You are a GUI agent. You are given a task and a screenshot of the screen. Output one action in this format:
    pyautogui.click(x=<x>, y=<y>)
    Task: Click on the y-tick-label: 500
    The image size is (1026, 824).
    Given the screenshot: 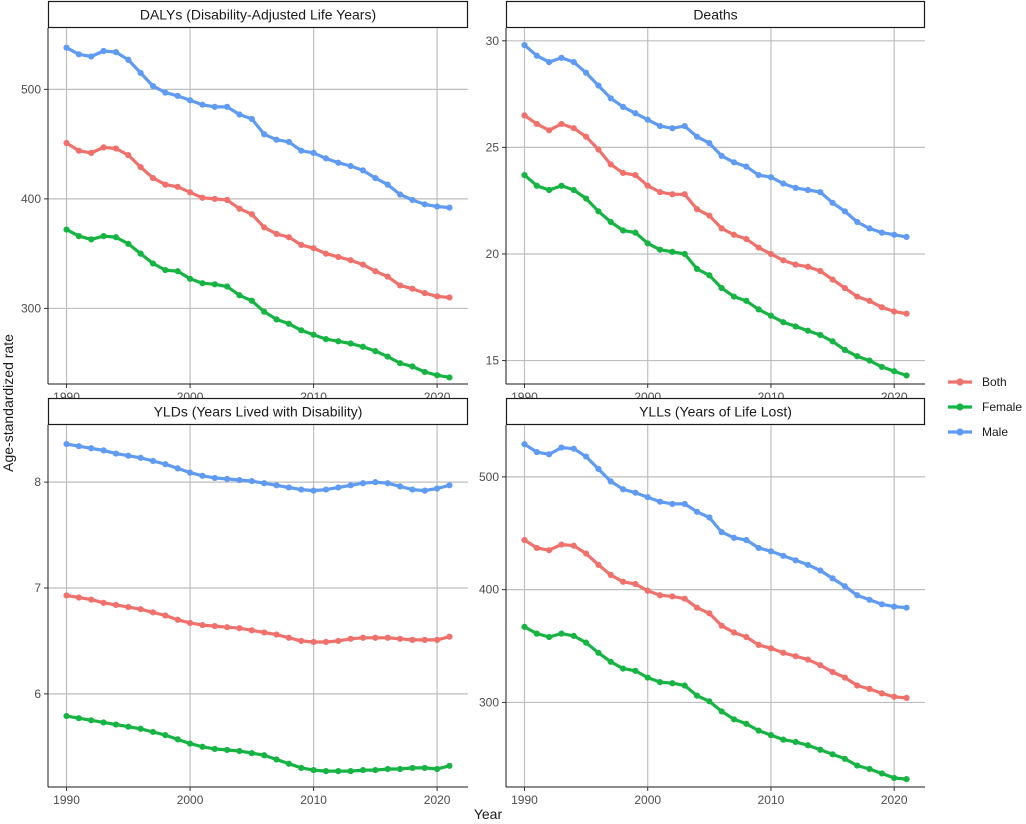 What is the action you would take?
    pyautogui.click(x=489, y=477)
    